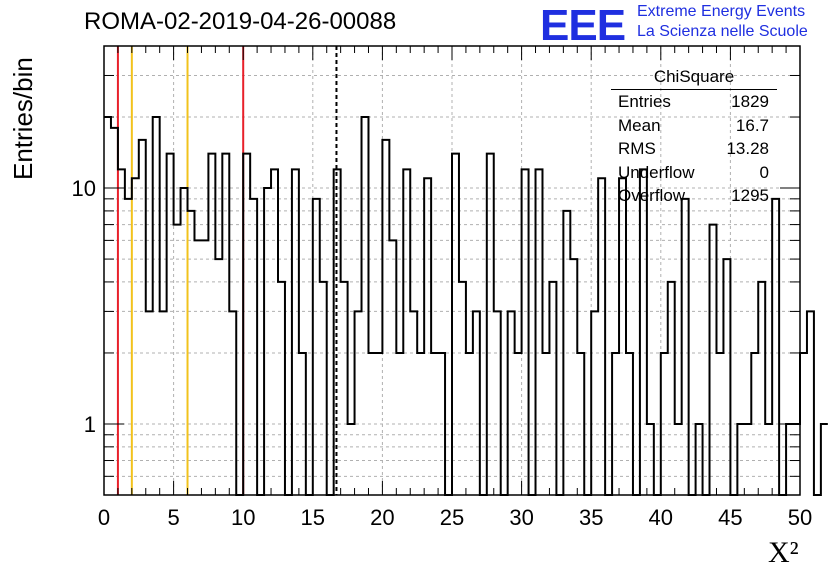  What do you see at coordinates (693, 126) in the screenshot?
I see `stats-row-mean: Mean 16.7` at bounding box center [693, 126].